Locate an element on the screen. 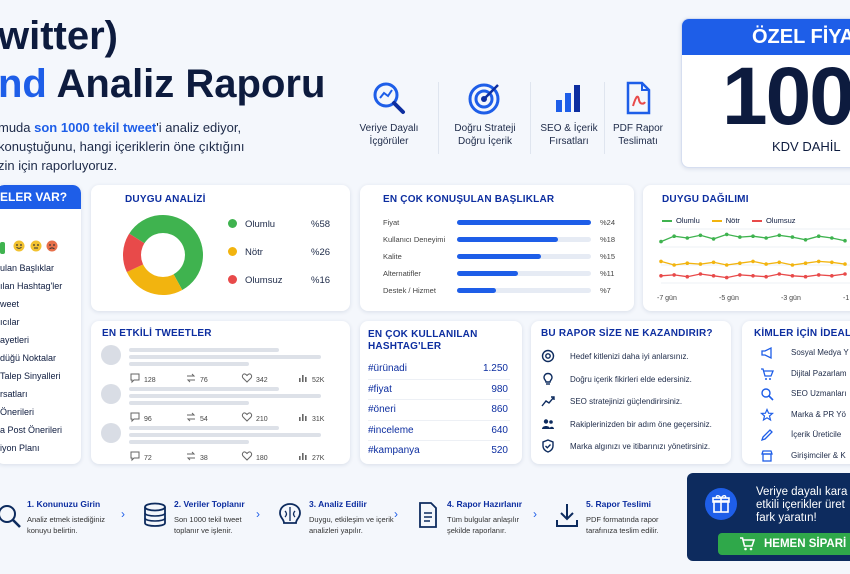 This screenshot has width=850, height=574. step-title: 2. Veriler Toplanır is located at coordinates (209, 504).